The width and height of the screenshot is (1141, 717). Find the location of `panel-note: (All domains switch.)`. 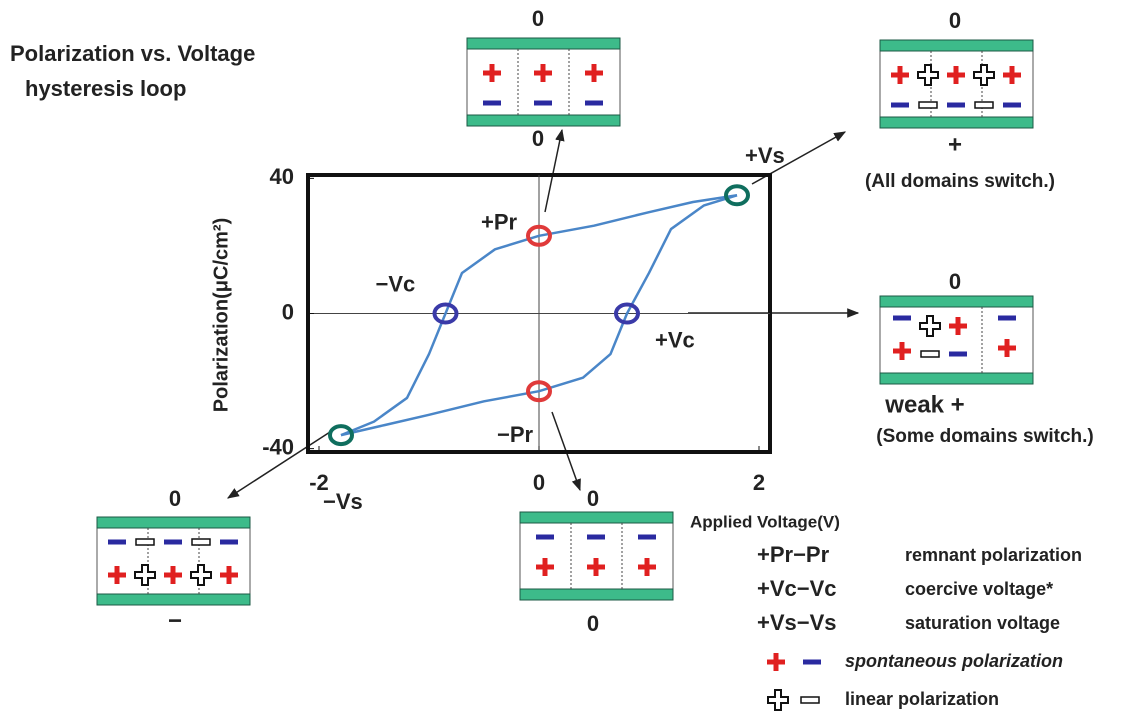

panel-note: (All domains switch.) is located at coordinates (960, 181).